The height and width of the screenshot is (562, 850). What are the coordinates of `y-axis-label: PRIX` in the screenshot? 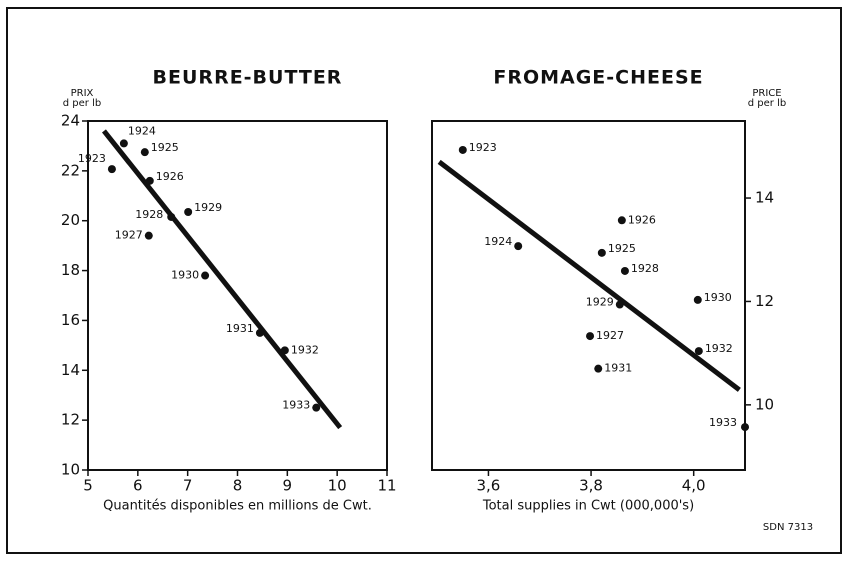 It's located at (82, 93).